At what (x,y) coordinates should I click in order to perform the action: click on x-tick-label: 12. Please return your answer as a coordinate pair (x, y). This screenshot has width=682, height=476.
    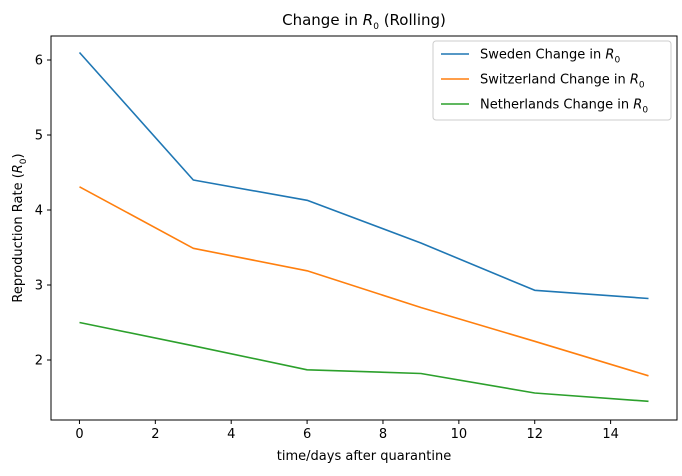
    Looking at the image, I should click on (534, 434).